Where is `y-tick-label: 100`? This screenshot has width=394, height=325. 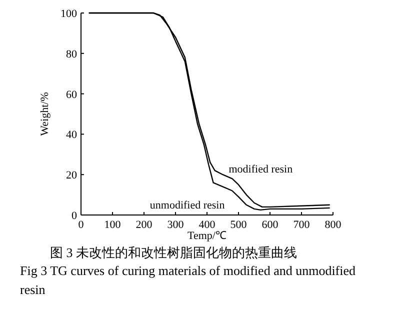
y-tick-label: 100 is located at coordinates (69, 14).